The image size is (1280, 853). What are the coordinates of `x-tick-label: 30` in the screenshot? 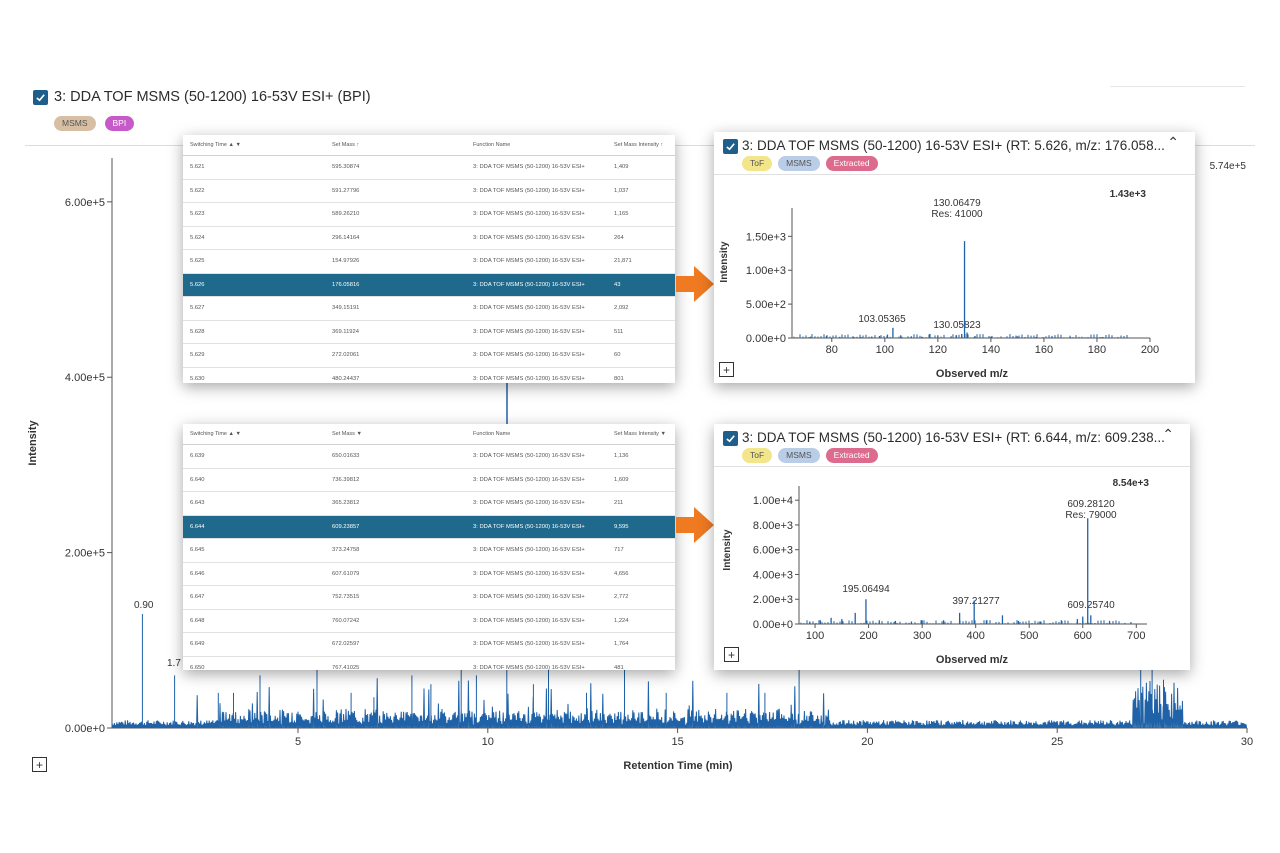 It's located at (1247, 742).